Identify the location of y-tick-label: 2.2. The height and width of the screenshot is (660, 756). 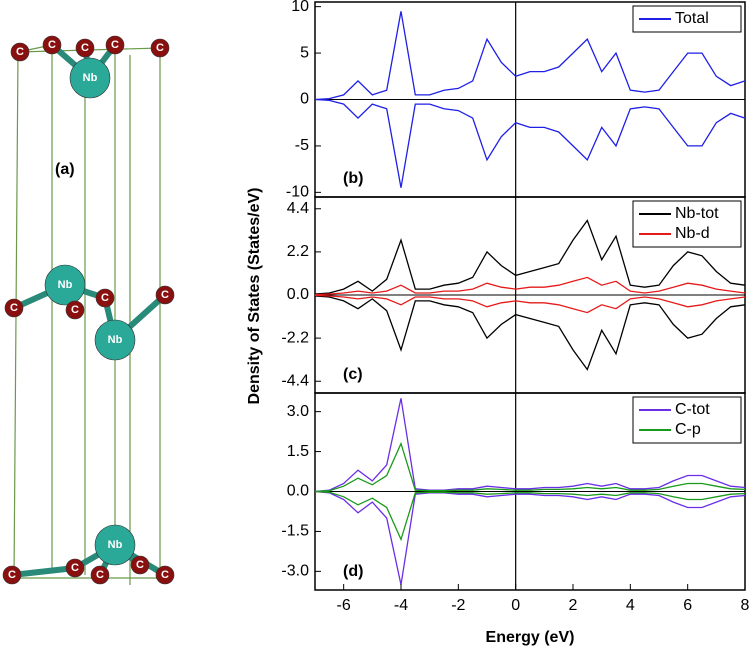
(298, 251).